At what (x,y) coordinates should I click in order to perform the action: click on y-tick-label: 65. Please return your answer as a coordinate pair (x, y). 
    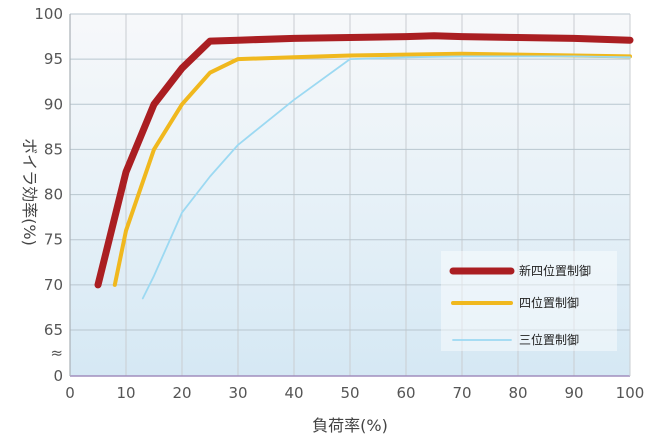
    Looking at the image, I should click on (53, 330).